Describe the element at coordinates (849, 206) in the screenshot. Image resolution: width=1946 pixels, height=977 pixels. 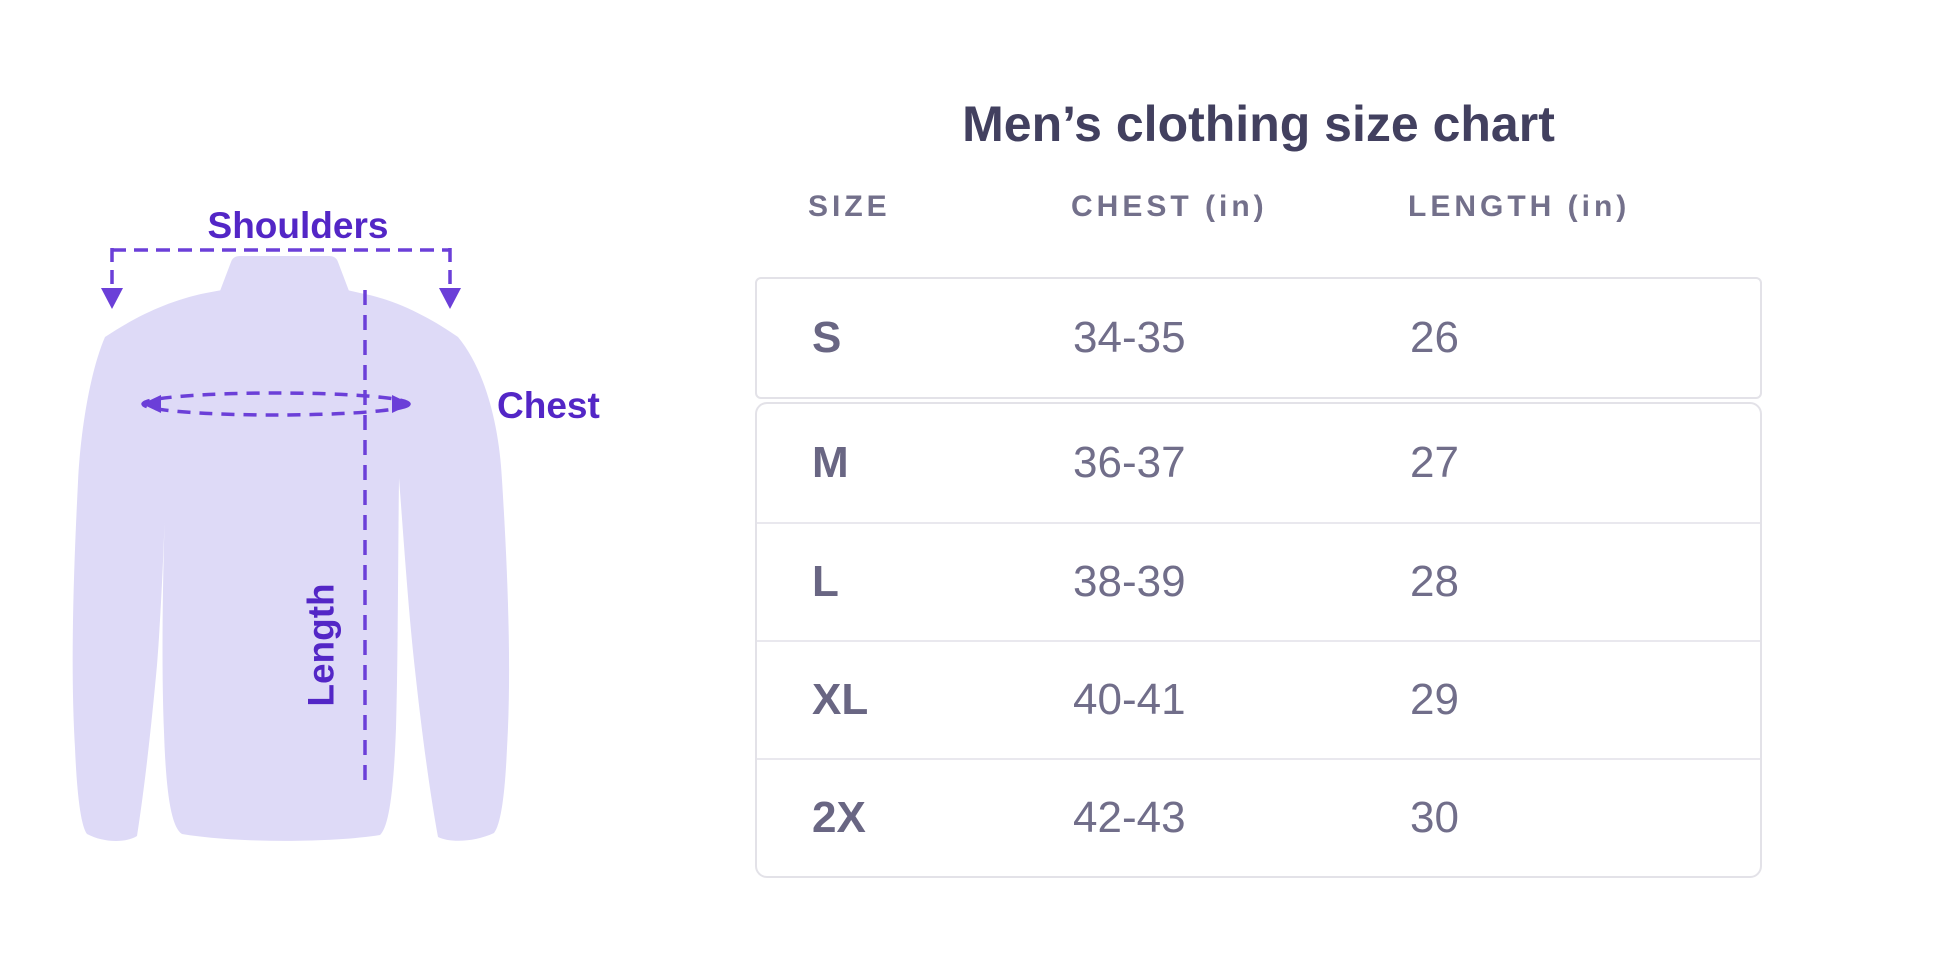
I see `column-header-size: SIZE` at that location.